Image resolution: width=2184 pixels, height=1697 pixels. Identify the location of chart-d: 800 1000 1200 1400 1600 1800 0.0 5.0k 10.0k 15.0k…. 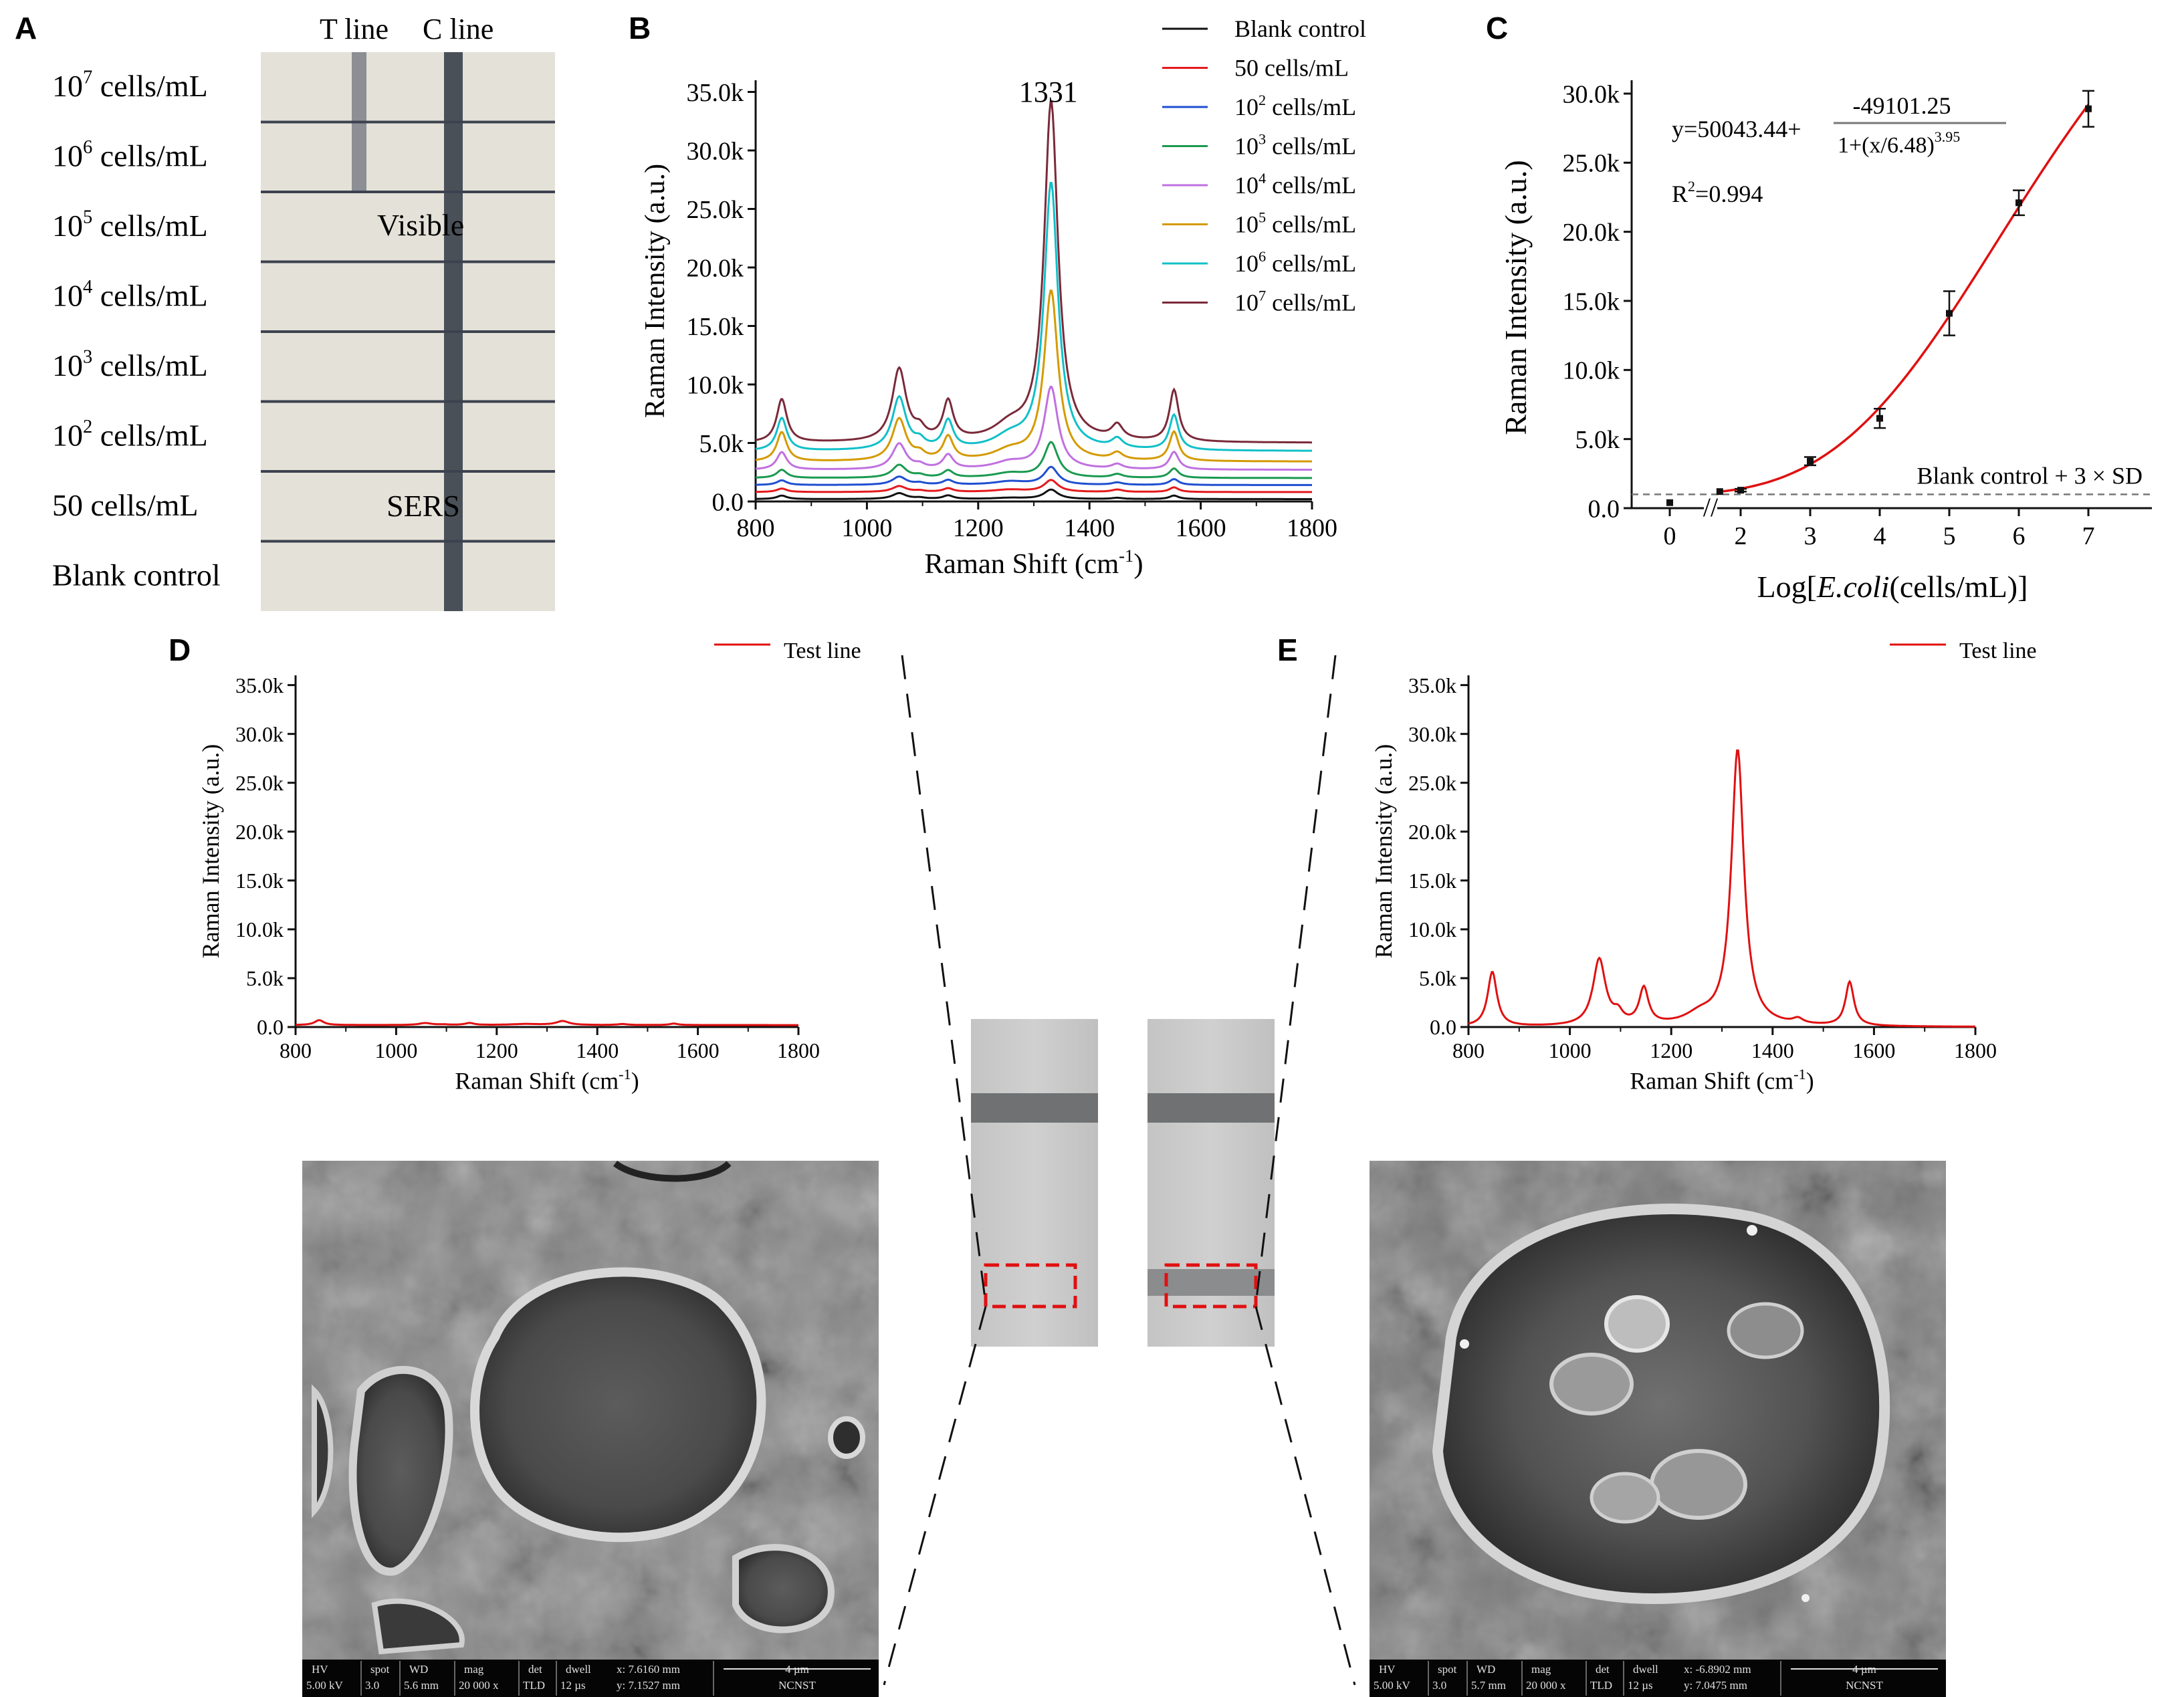
(529, 867).